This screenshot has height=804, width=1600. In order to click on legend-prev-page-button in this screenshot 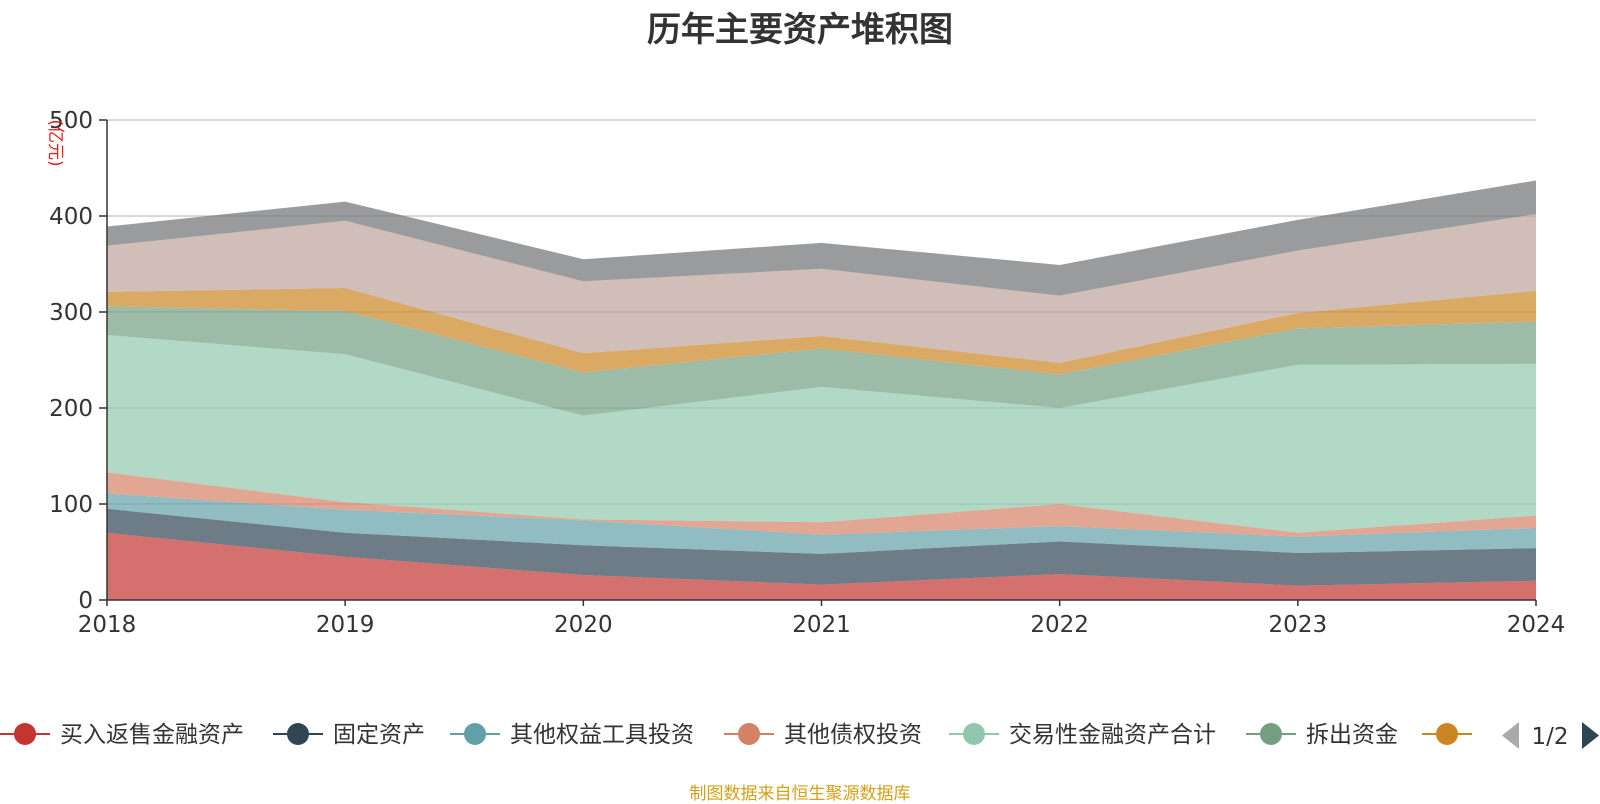, I will do `click(1510, 735)`.